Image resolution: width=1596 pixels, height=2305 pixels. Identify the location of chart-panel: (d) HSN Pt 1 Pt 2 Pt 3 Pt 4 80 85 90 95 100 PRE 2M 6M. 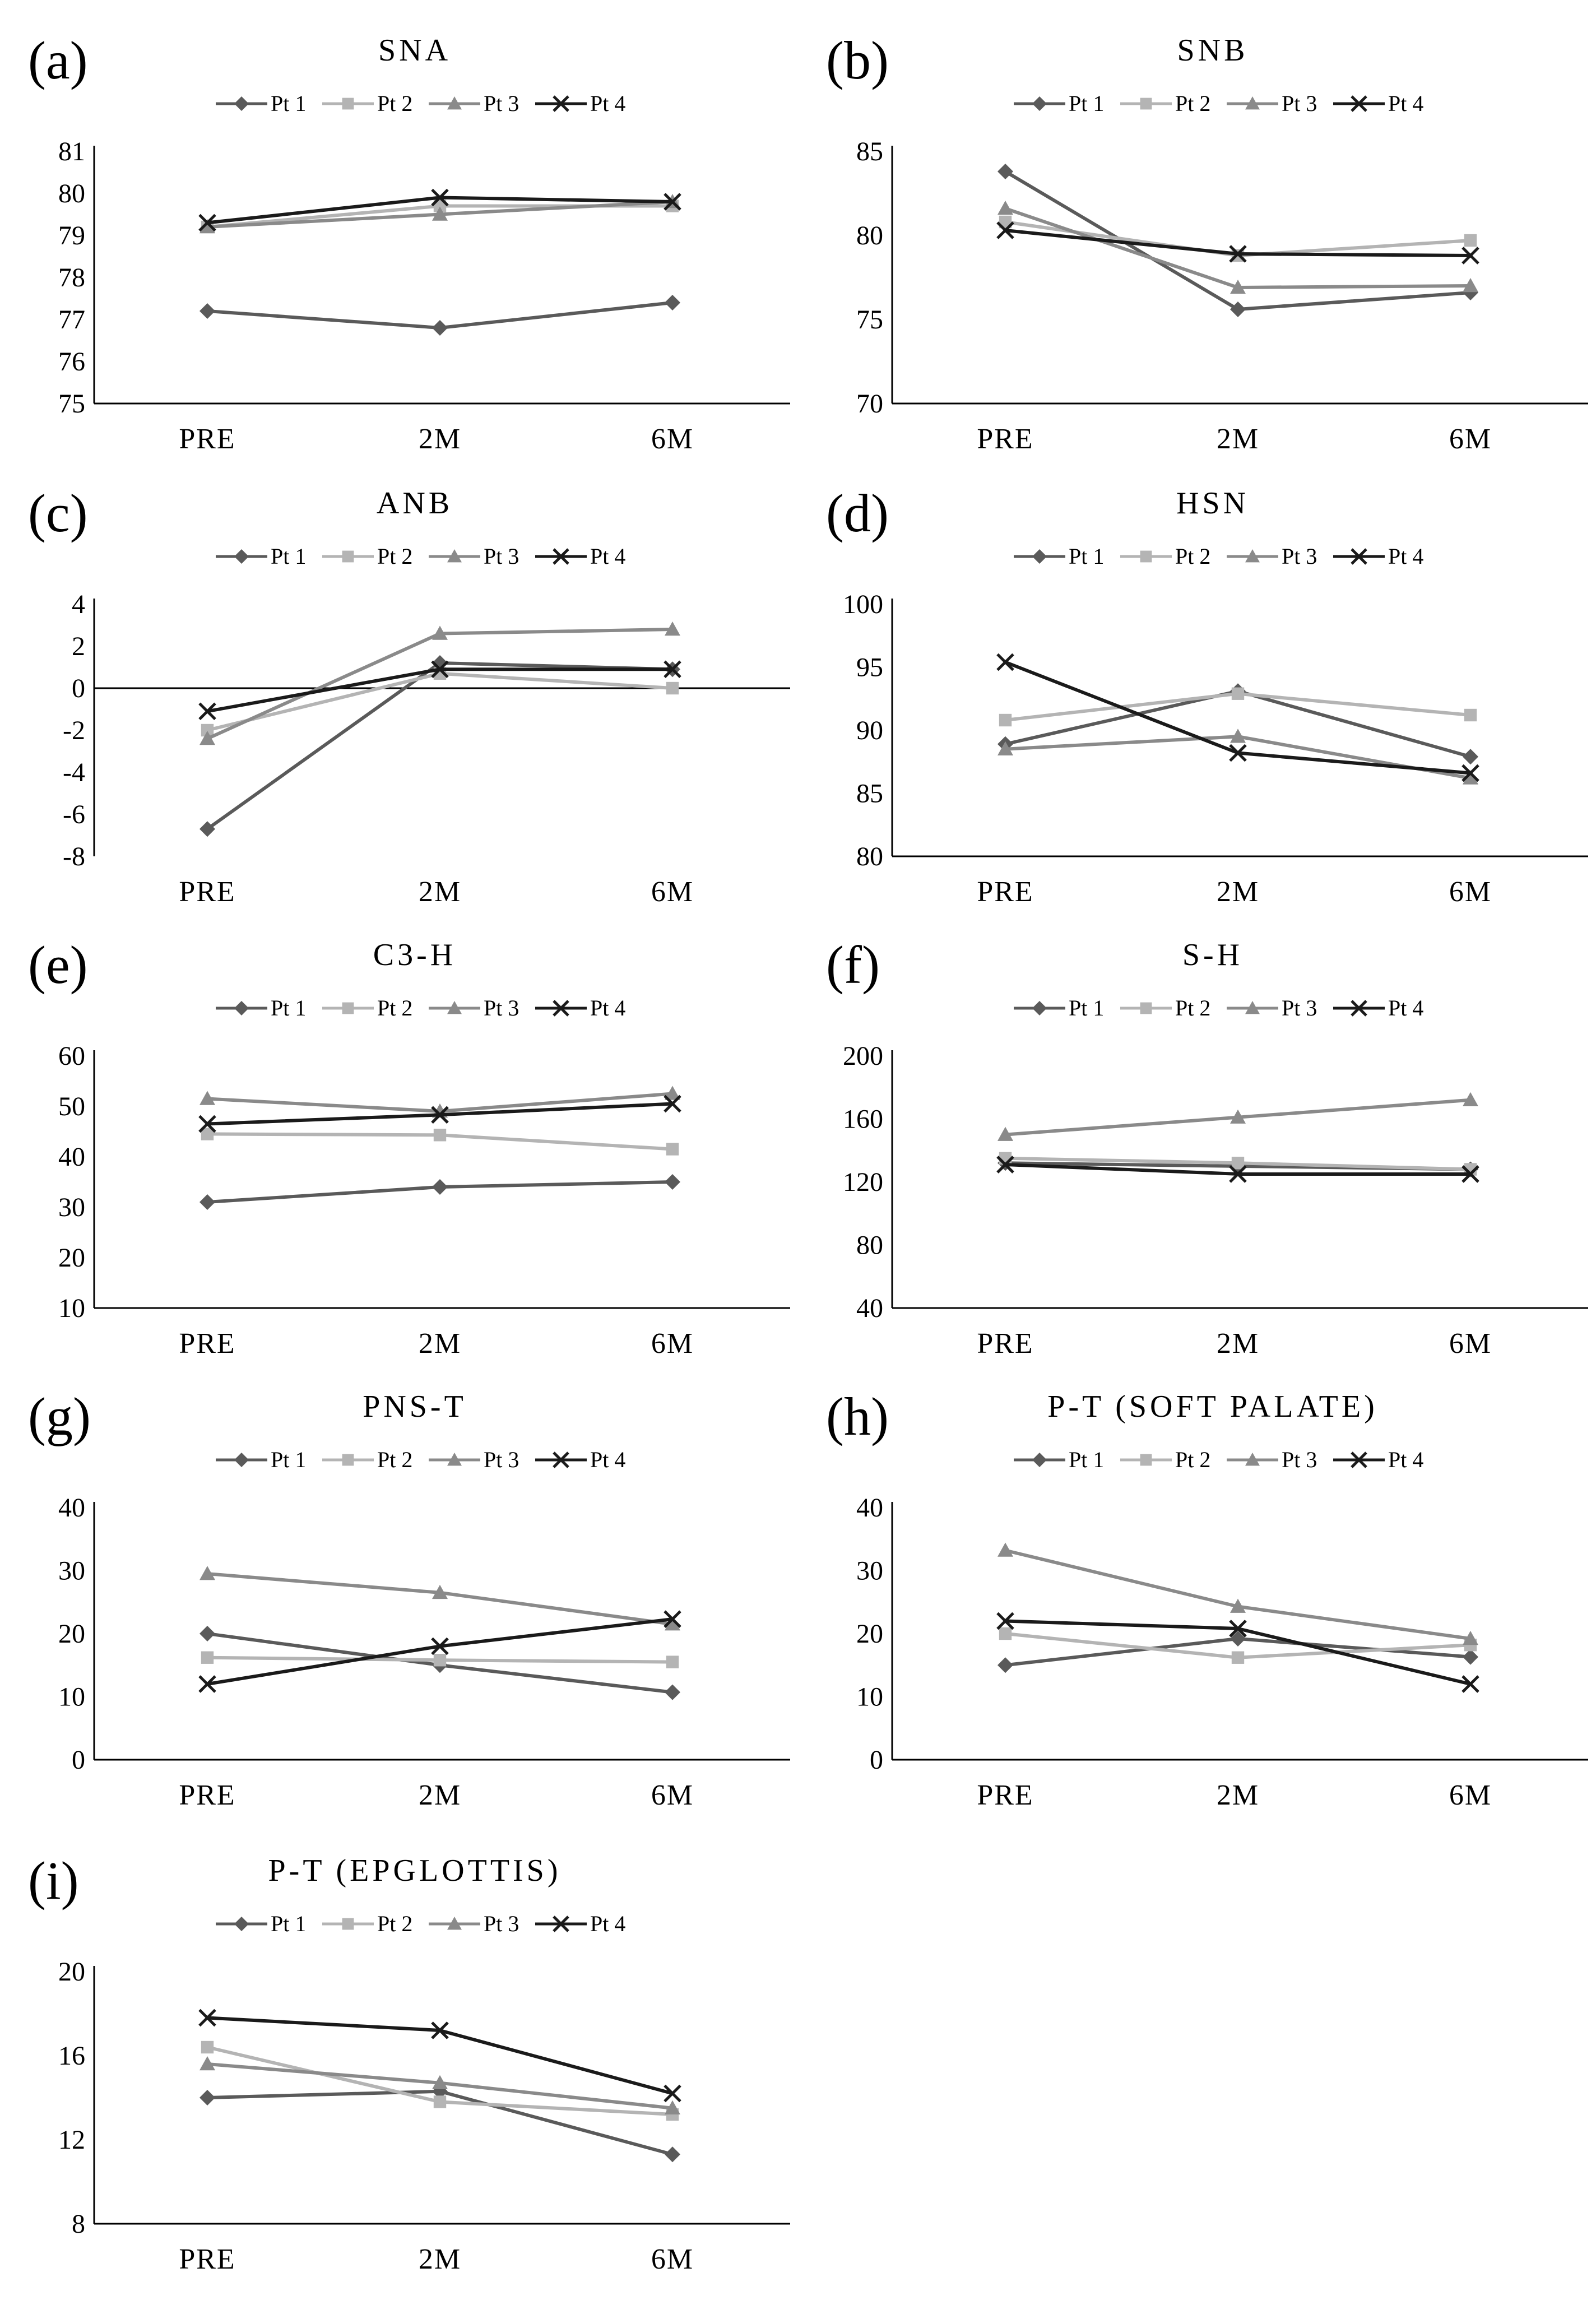
(1207, 695).